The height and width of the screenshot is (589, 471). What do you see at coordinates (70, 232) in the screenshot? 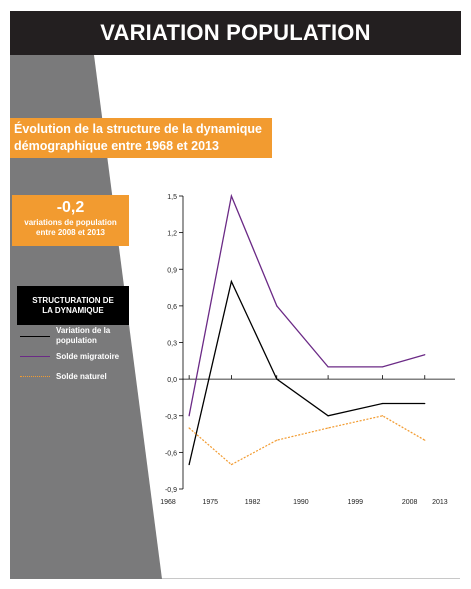
I see `stat-label-line2: entre 2008 et 2013` at bounding box center [70, 232].